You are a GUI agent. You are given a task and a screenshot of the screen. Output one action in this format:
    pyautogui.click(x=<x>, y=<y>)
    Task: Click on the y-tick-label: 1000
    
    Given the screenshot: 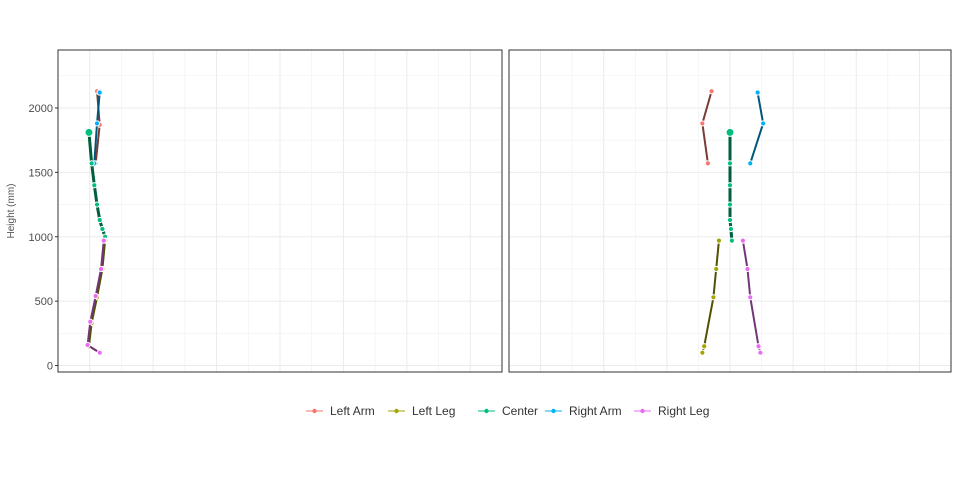 What is the action you would take?
    pyautogui.click(x=41, y=238)
    